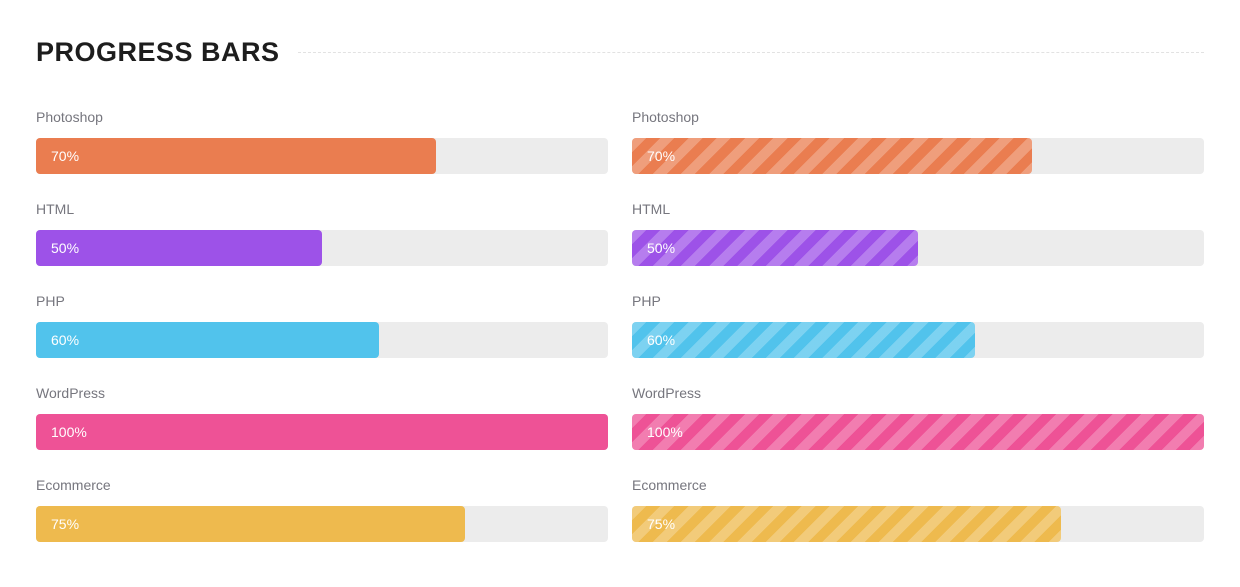 This screenshot has height=587, width=1240. Describe the element at coordinates (158, 52) in the screenshot. I see `page-title: PROGRESS BARS` at that location.